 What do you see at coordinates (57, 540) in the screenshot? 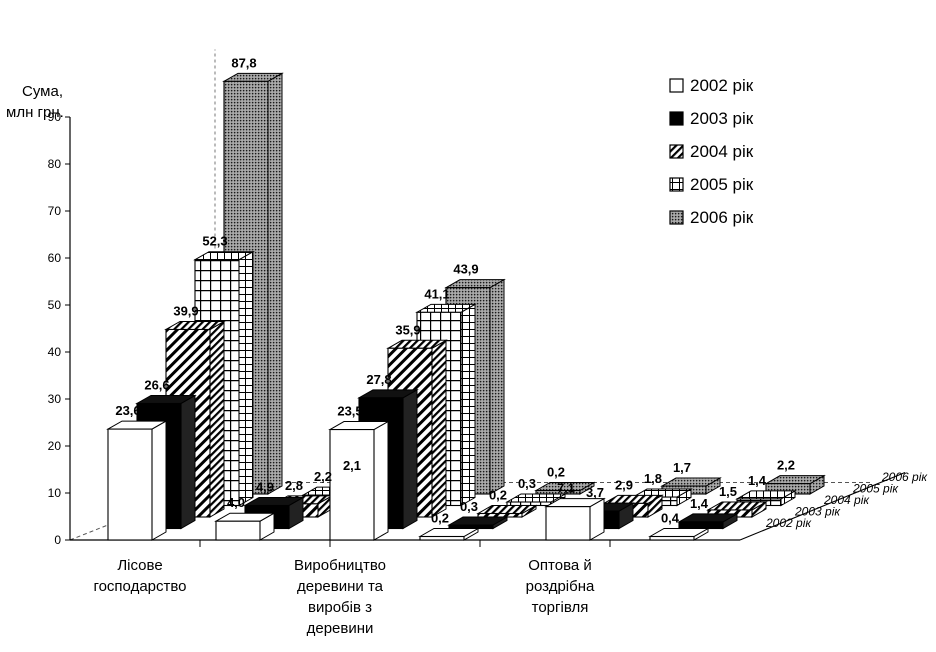
I see `y-tick-label: 0` at bounding box center [57, 540].